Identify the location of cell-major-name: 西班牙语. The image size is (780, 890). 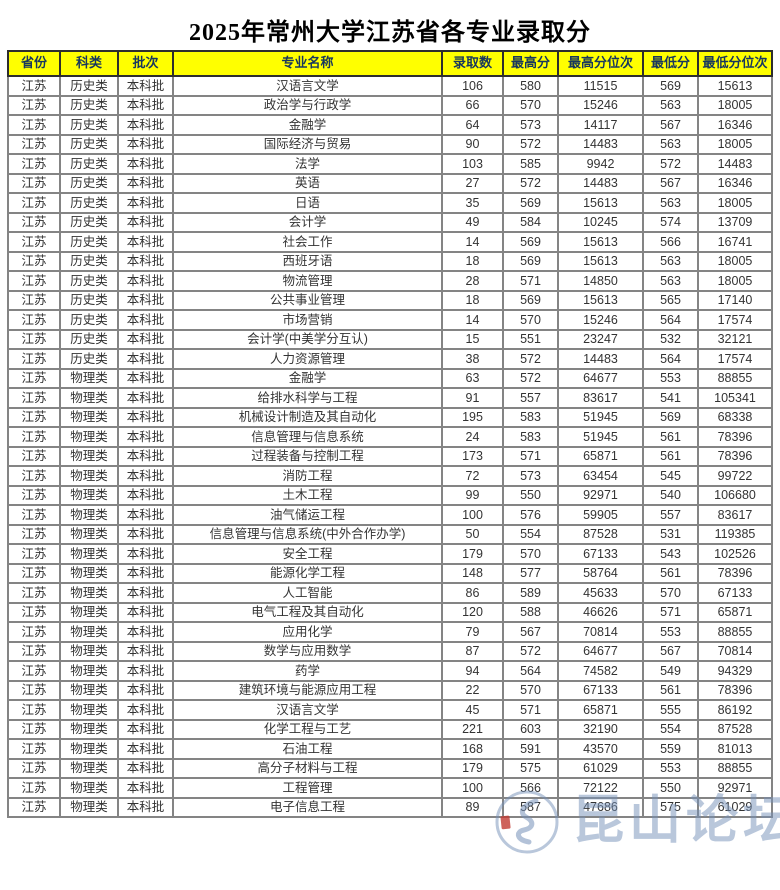
(307, 261).